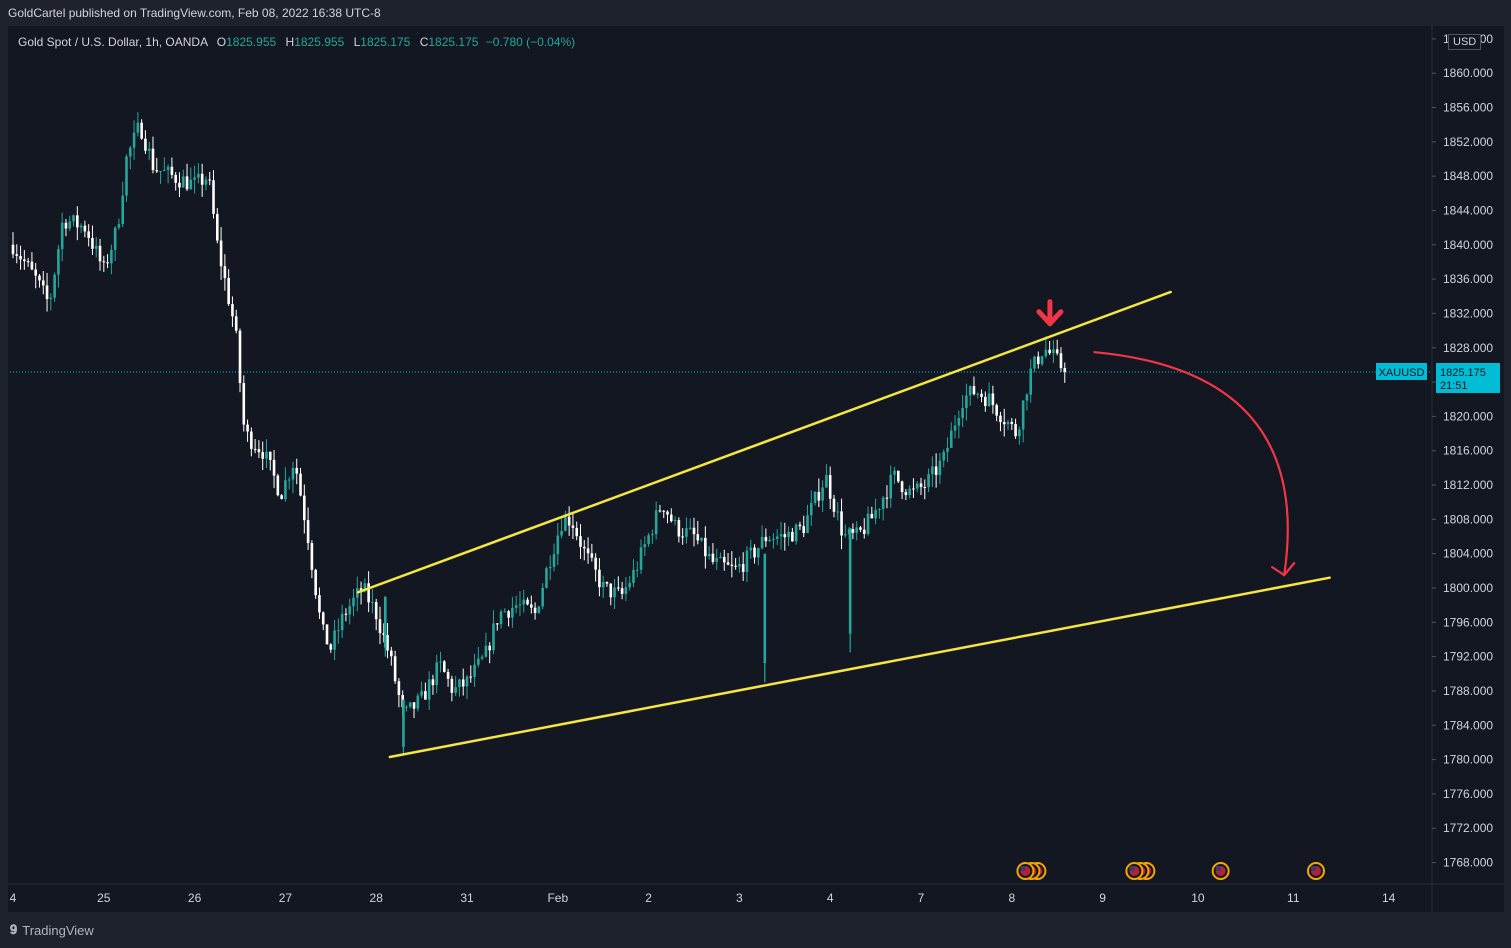 The width and height of the screenshot is (1511, 948). I want to click on currency-button: USD, so click(1465, 42).